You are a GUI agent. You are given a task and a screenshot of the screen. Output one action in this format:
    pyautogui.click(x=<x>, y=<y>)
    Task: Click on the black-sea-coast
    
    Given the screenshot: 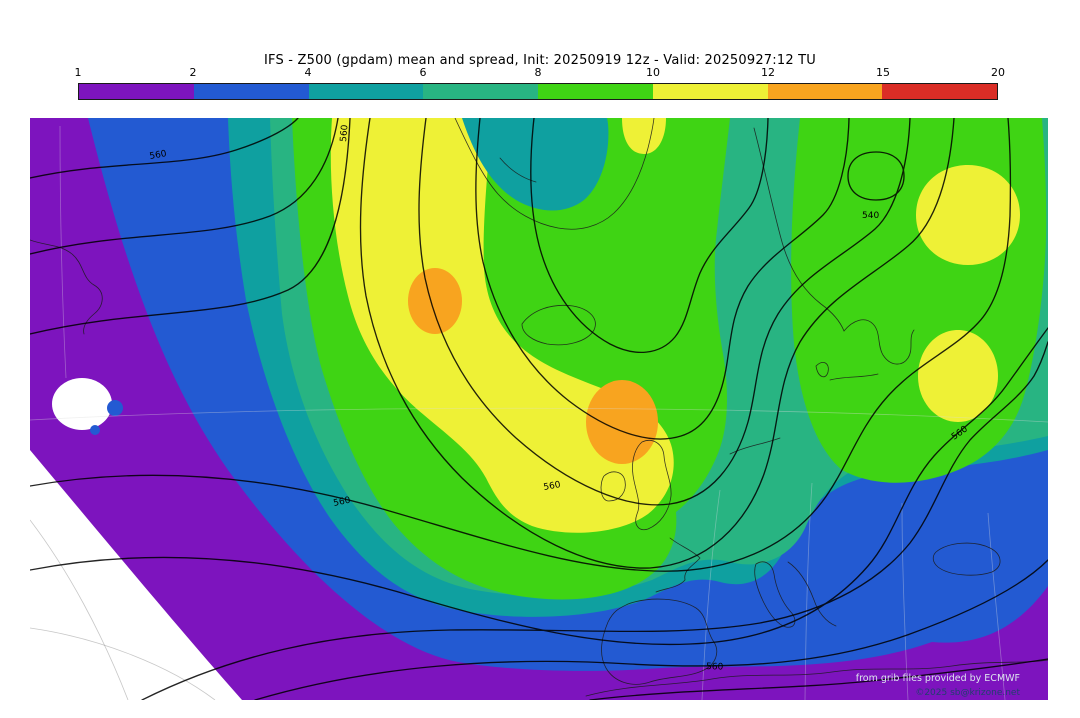 What is the action you would take?
    pyautogui.click(x=966, y=559)
    